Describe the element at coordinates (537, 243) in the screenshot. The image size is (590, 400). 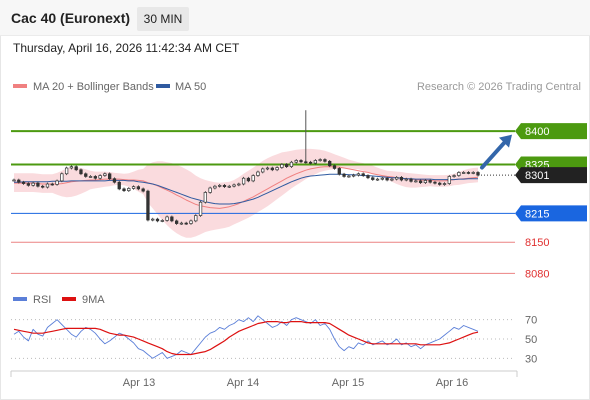
I see `price-tag-label-8150: 8150` at that location.